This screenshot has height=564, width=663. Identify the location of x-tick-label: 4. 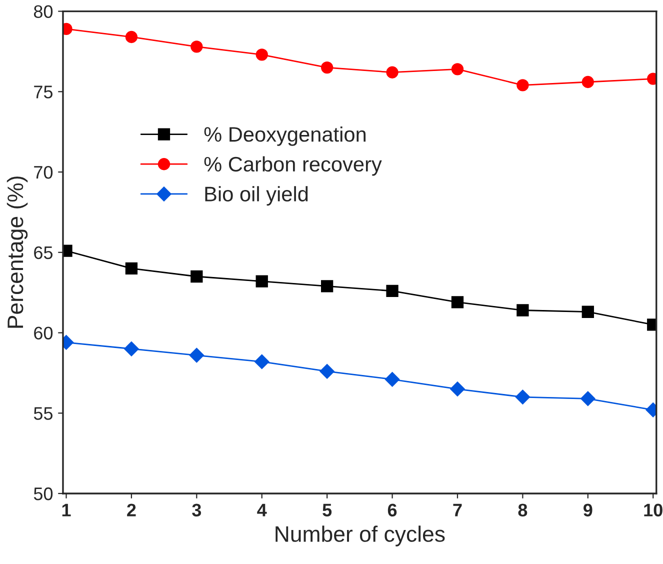
(262, 510).